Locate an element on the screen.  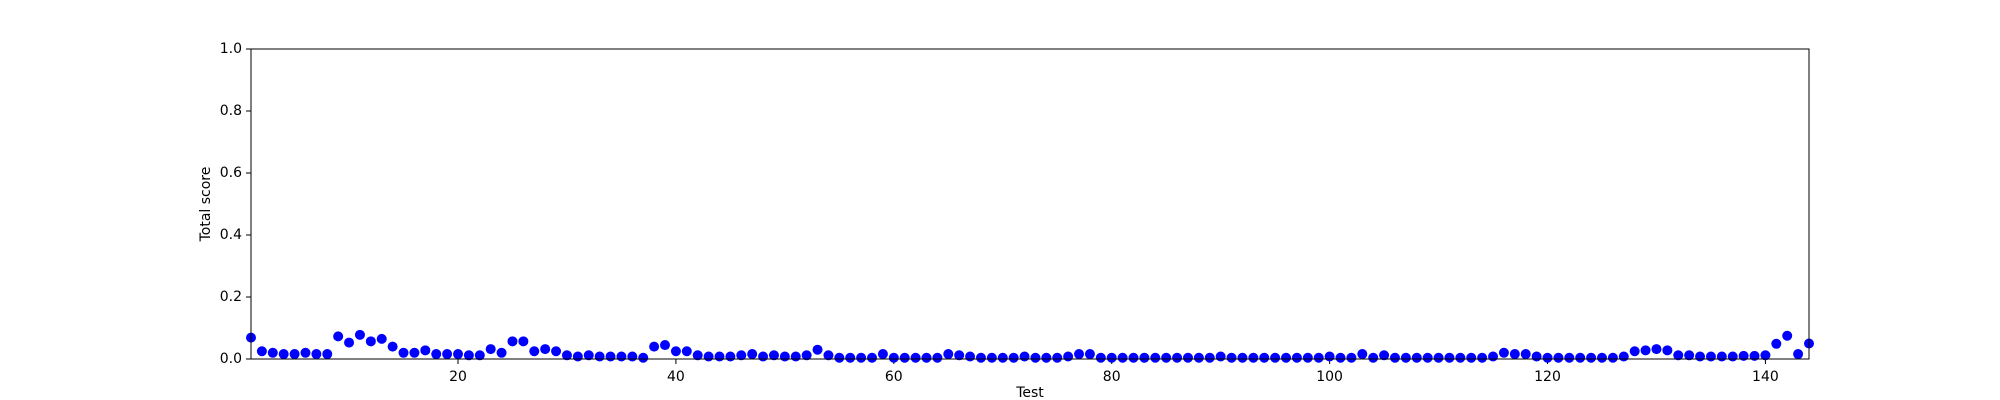
x-tick-label: 40 is located at coordinates (676, 377).